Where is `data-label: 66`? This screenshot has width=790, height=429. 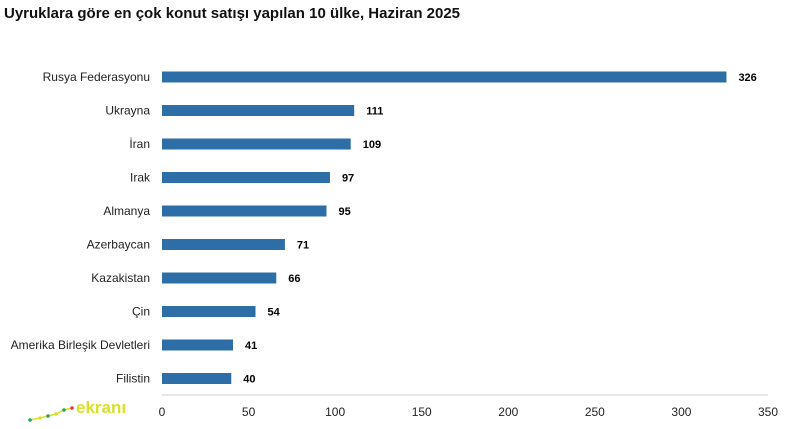
data-label: 66 is located at coordinates (294, 279).